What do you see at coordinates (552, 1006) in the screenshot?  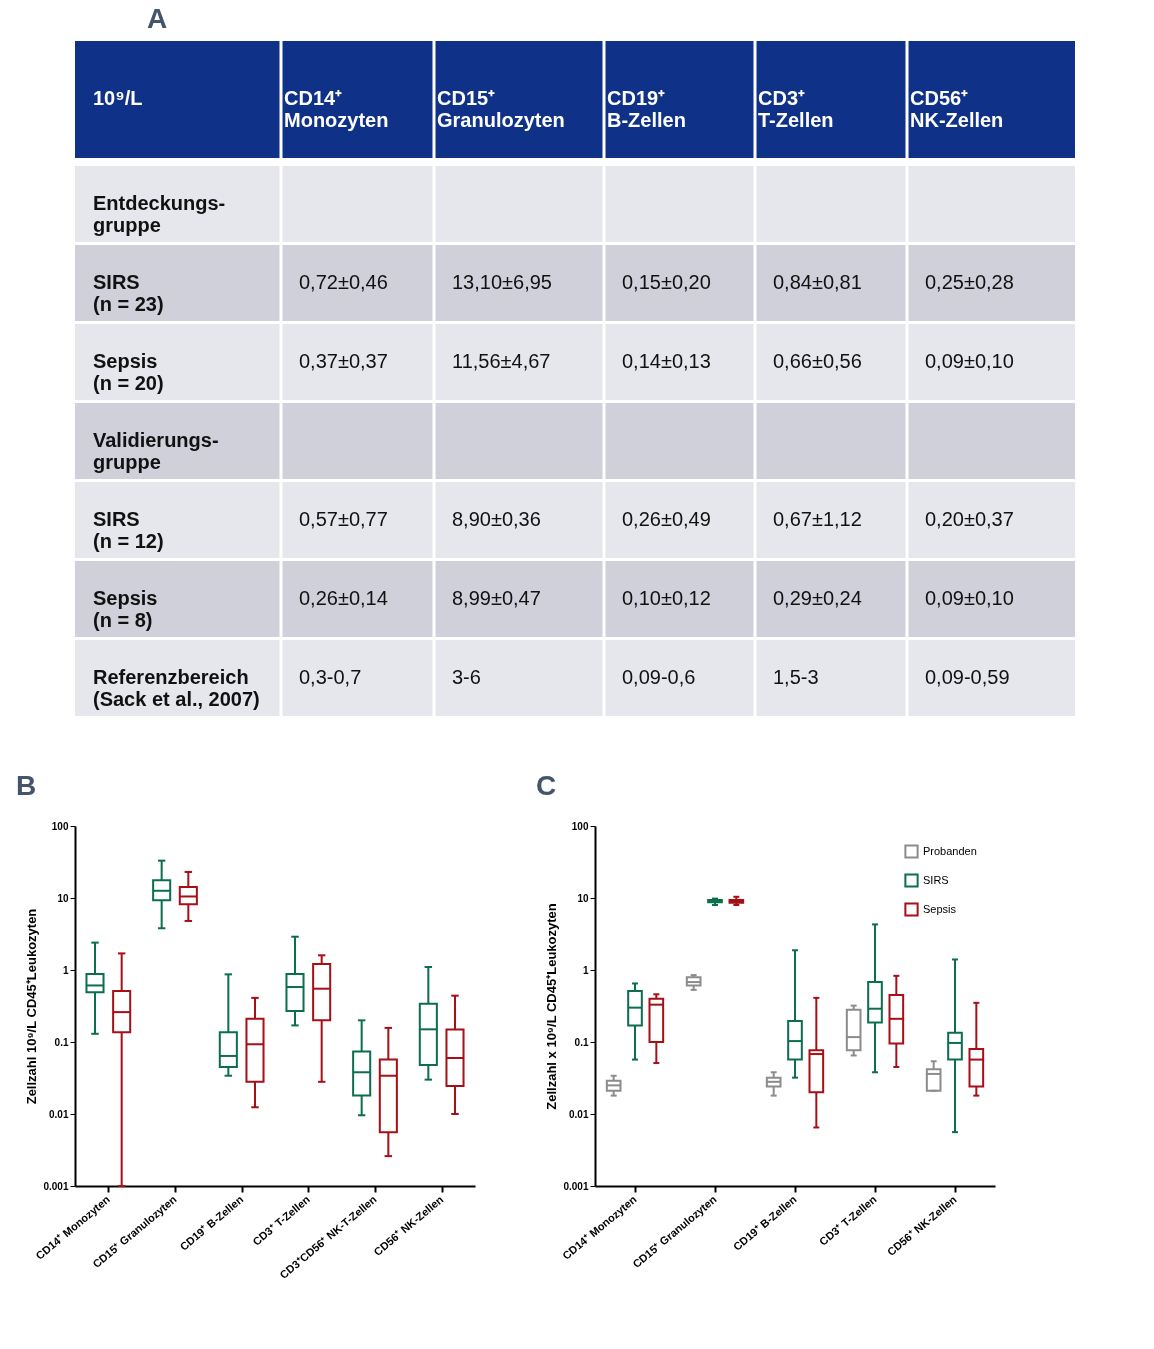 I see `y-axis-title: Zellzahl x 10⁹/L CD45⁺Leukozyten` at bounding box center [552, 1006].